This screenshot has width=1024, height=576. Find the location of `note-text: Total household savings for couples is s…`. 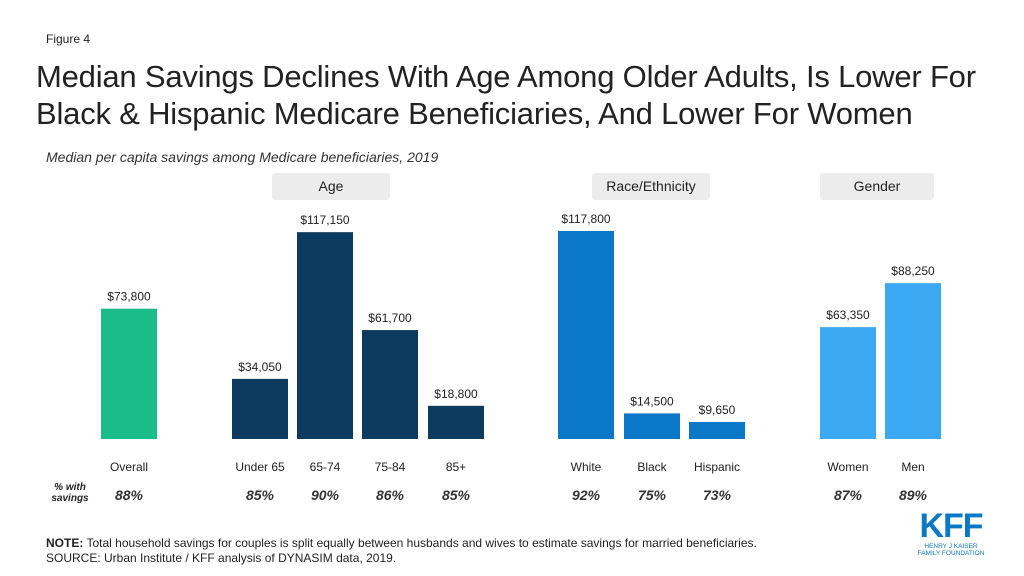

note-text: Total household savings for couples is s… is located at coordinates (420, 543).